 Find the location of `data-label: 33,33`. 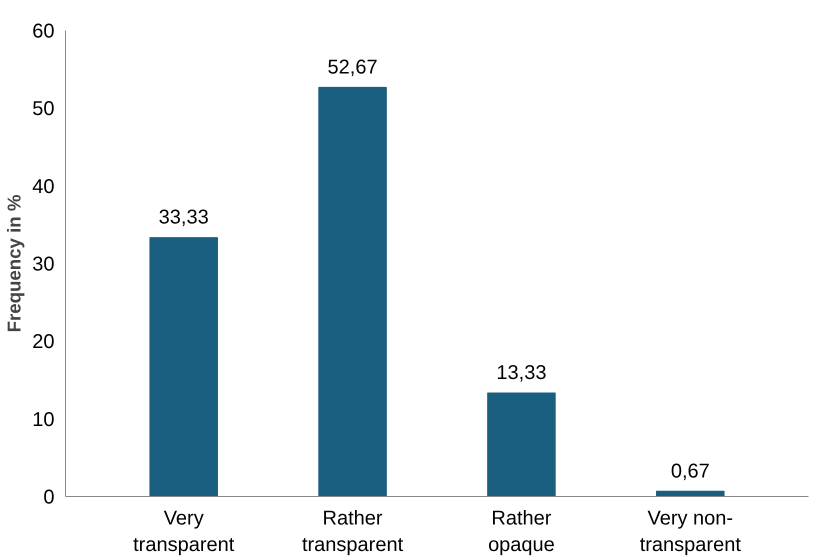

data-label: 33,33 is located at coordinates (183, 217).